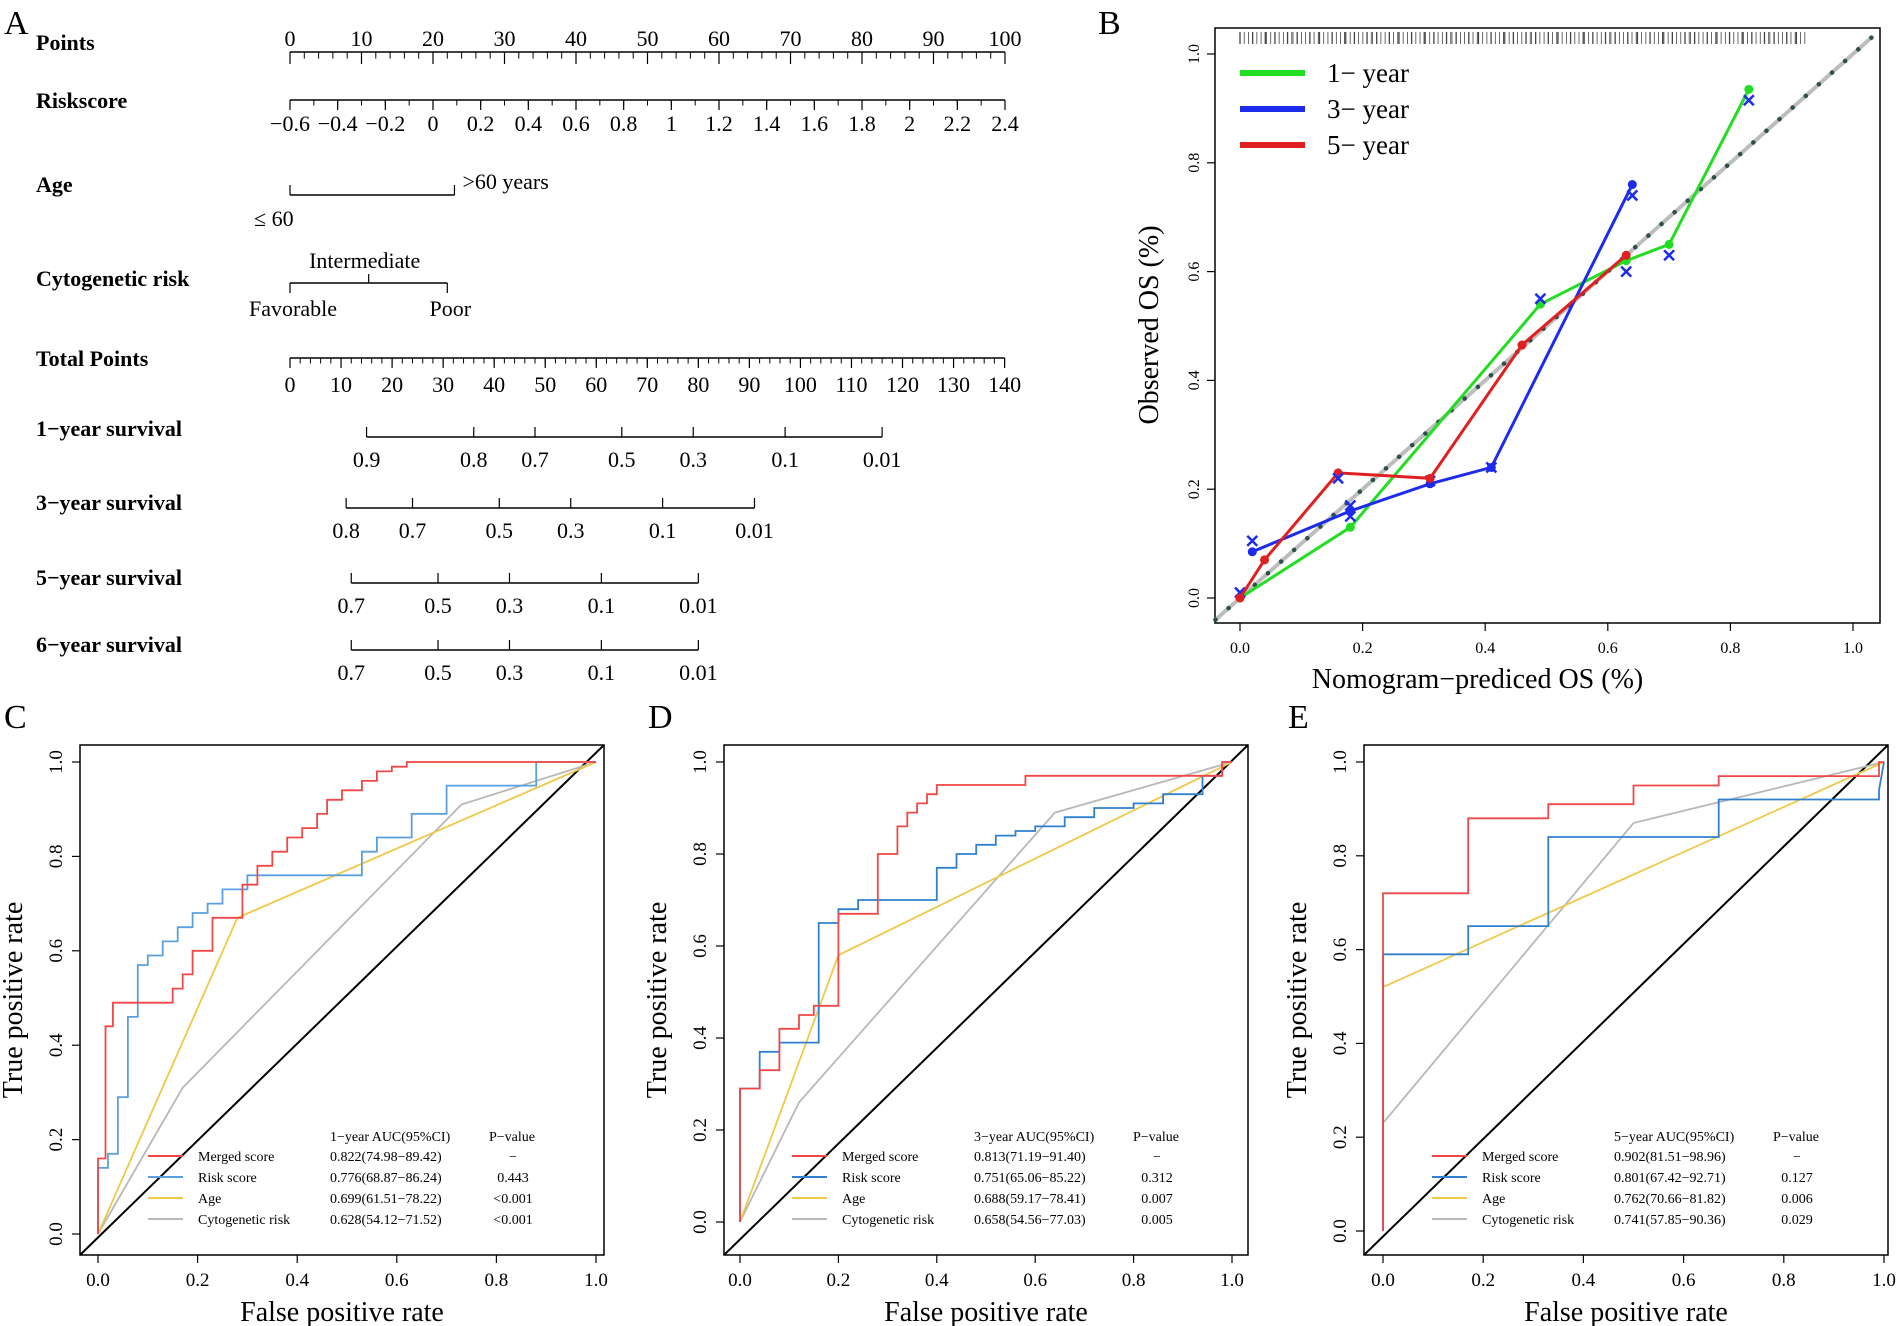 This screenshot has height=1326, width=1904. What do you see at coordinates (513, 1178) in the screenshot?
I see `legend-p-value: 0.443` at bounding box center [513, 1178].